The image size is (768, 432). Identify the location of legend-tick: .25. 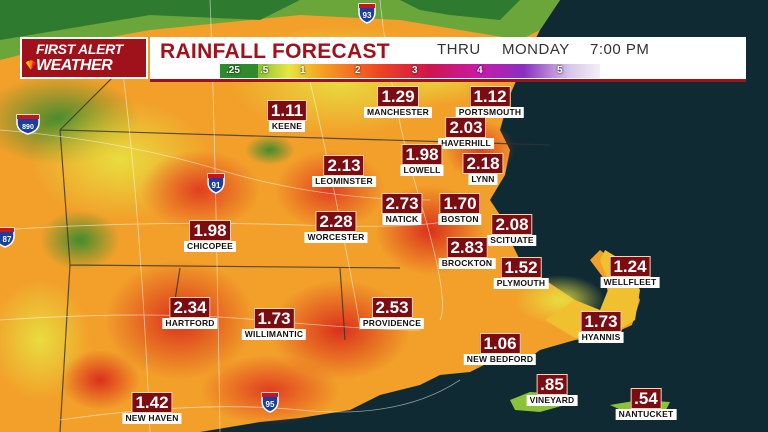
(233, 70).